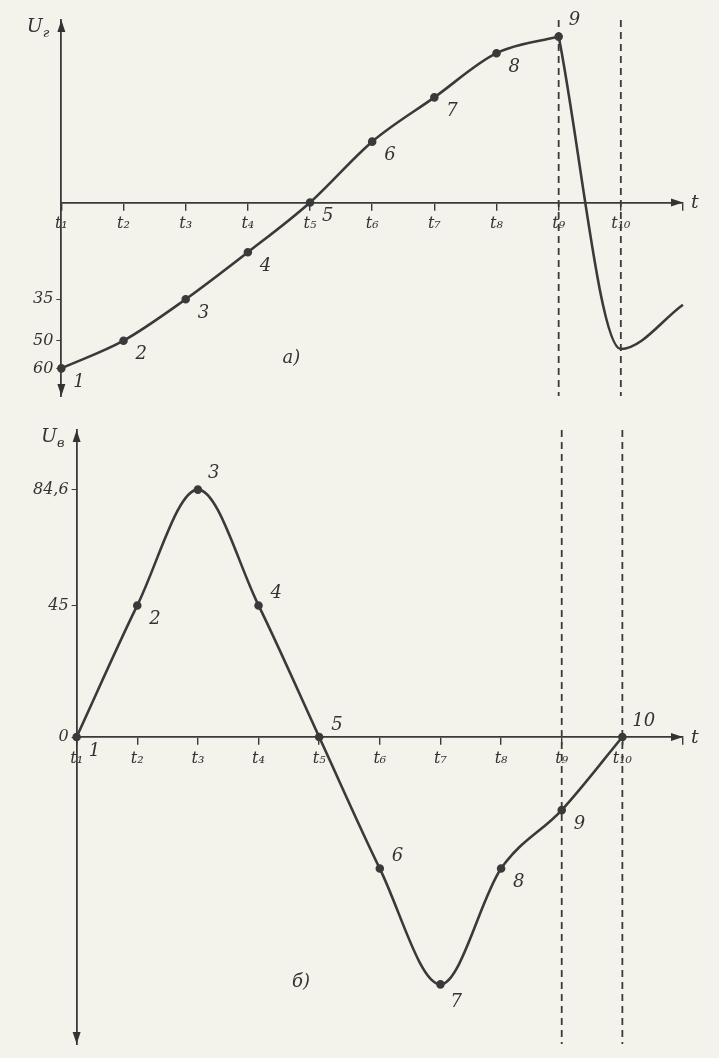  Describe the element at coordinates (291, 357) in the screenshot. I see `annotation: а)` at that location.